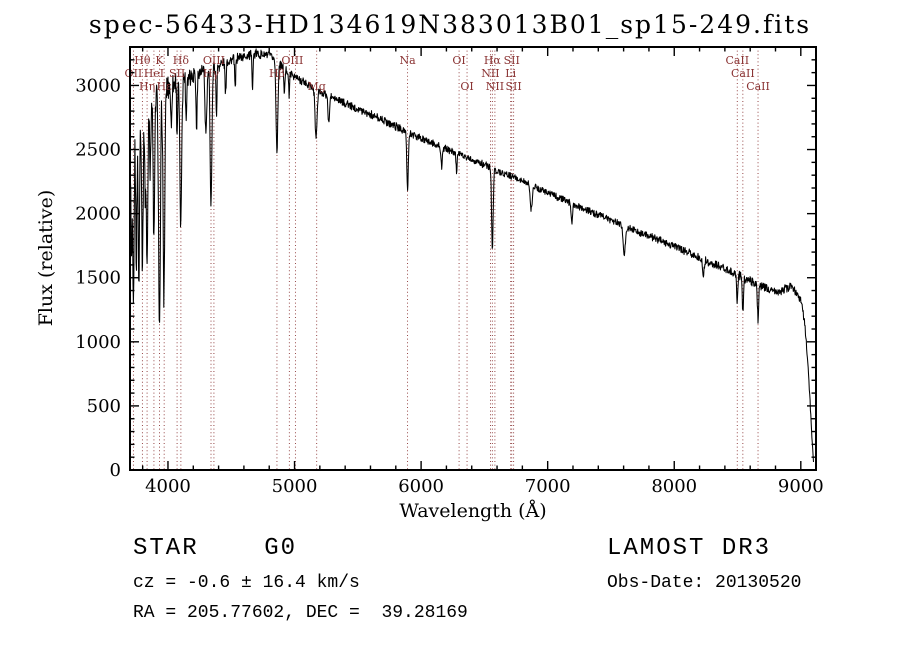 This screenshot has height=649, width=900. Describe the element at coordinates (801, 486) in the screenshot. I see `x-tick-label: 9000` at that location.